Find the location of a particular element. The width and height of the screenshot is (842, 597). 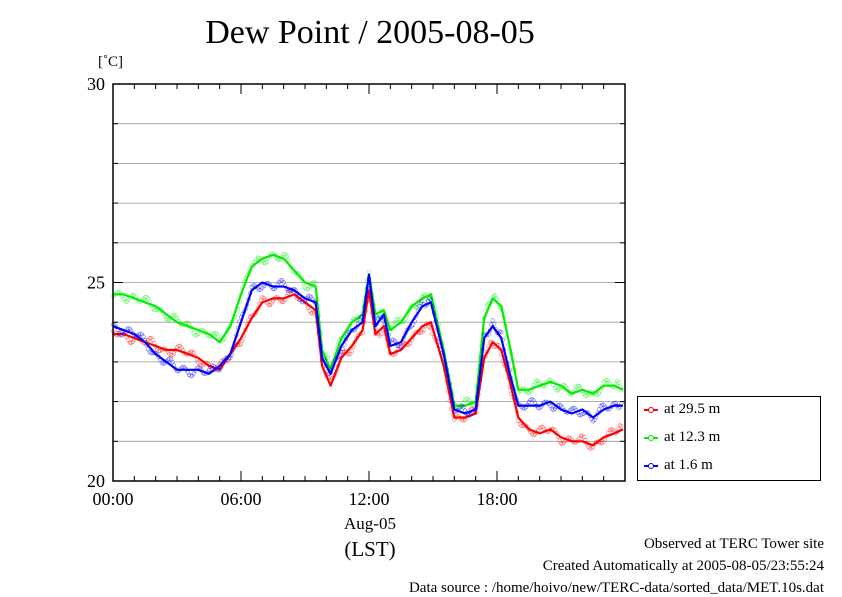

y-tick-label: 25 is located at coordinates (96, 283).